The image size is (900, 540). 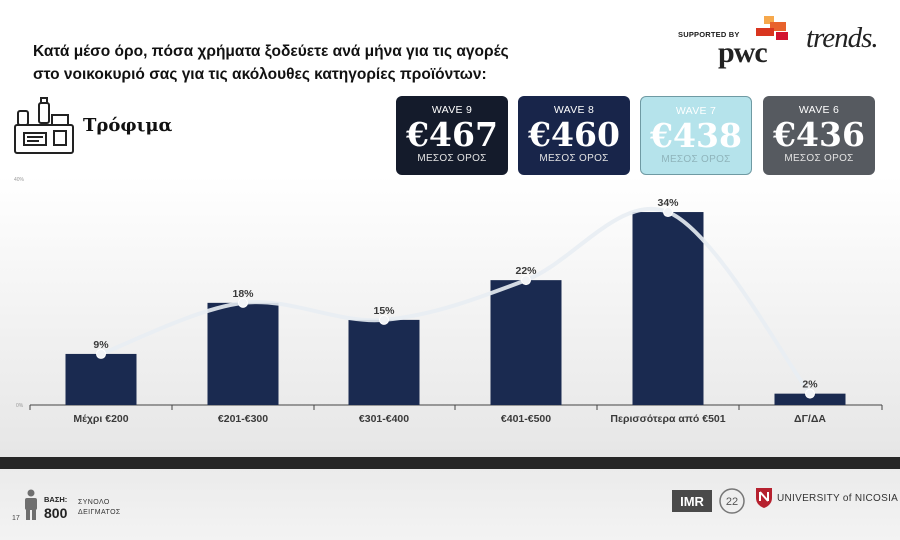 I want to click on sample-label: ΣΥΝΟΛΟ ΔΕΙΓΜΑΤΟΣ, so click(x=99, y=507).